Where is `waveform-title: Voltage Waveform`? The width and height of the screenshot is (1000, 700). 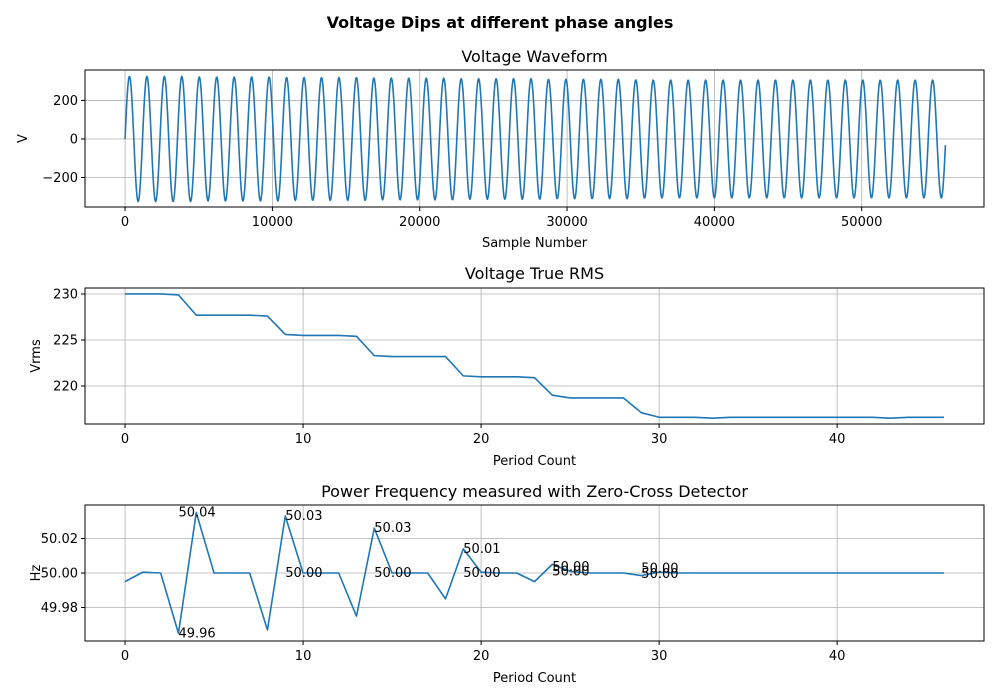
waveform-title: Voltage Waveform is located at coordinates (534, 56).